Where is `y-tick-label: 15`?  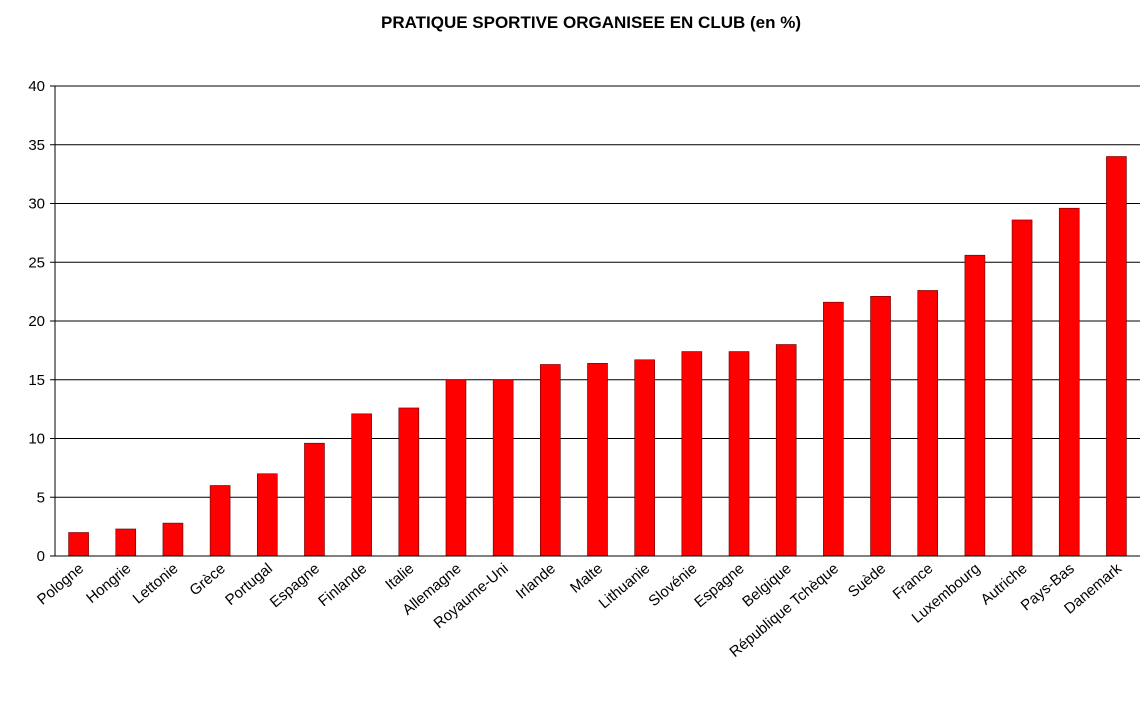 y-tick-label: 15 is located at coordinates (36, 380).